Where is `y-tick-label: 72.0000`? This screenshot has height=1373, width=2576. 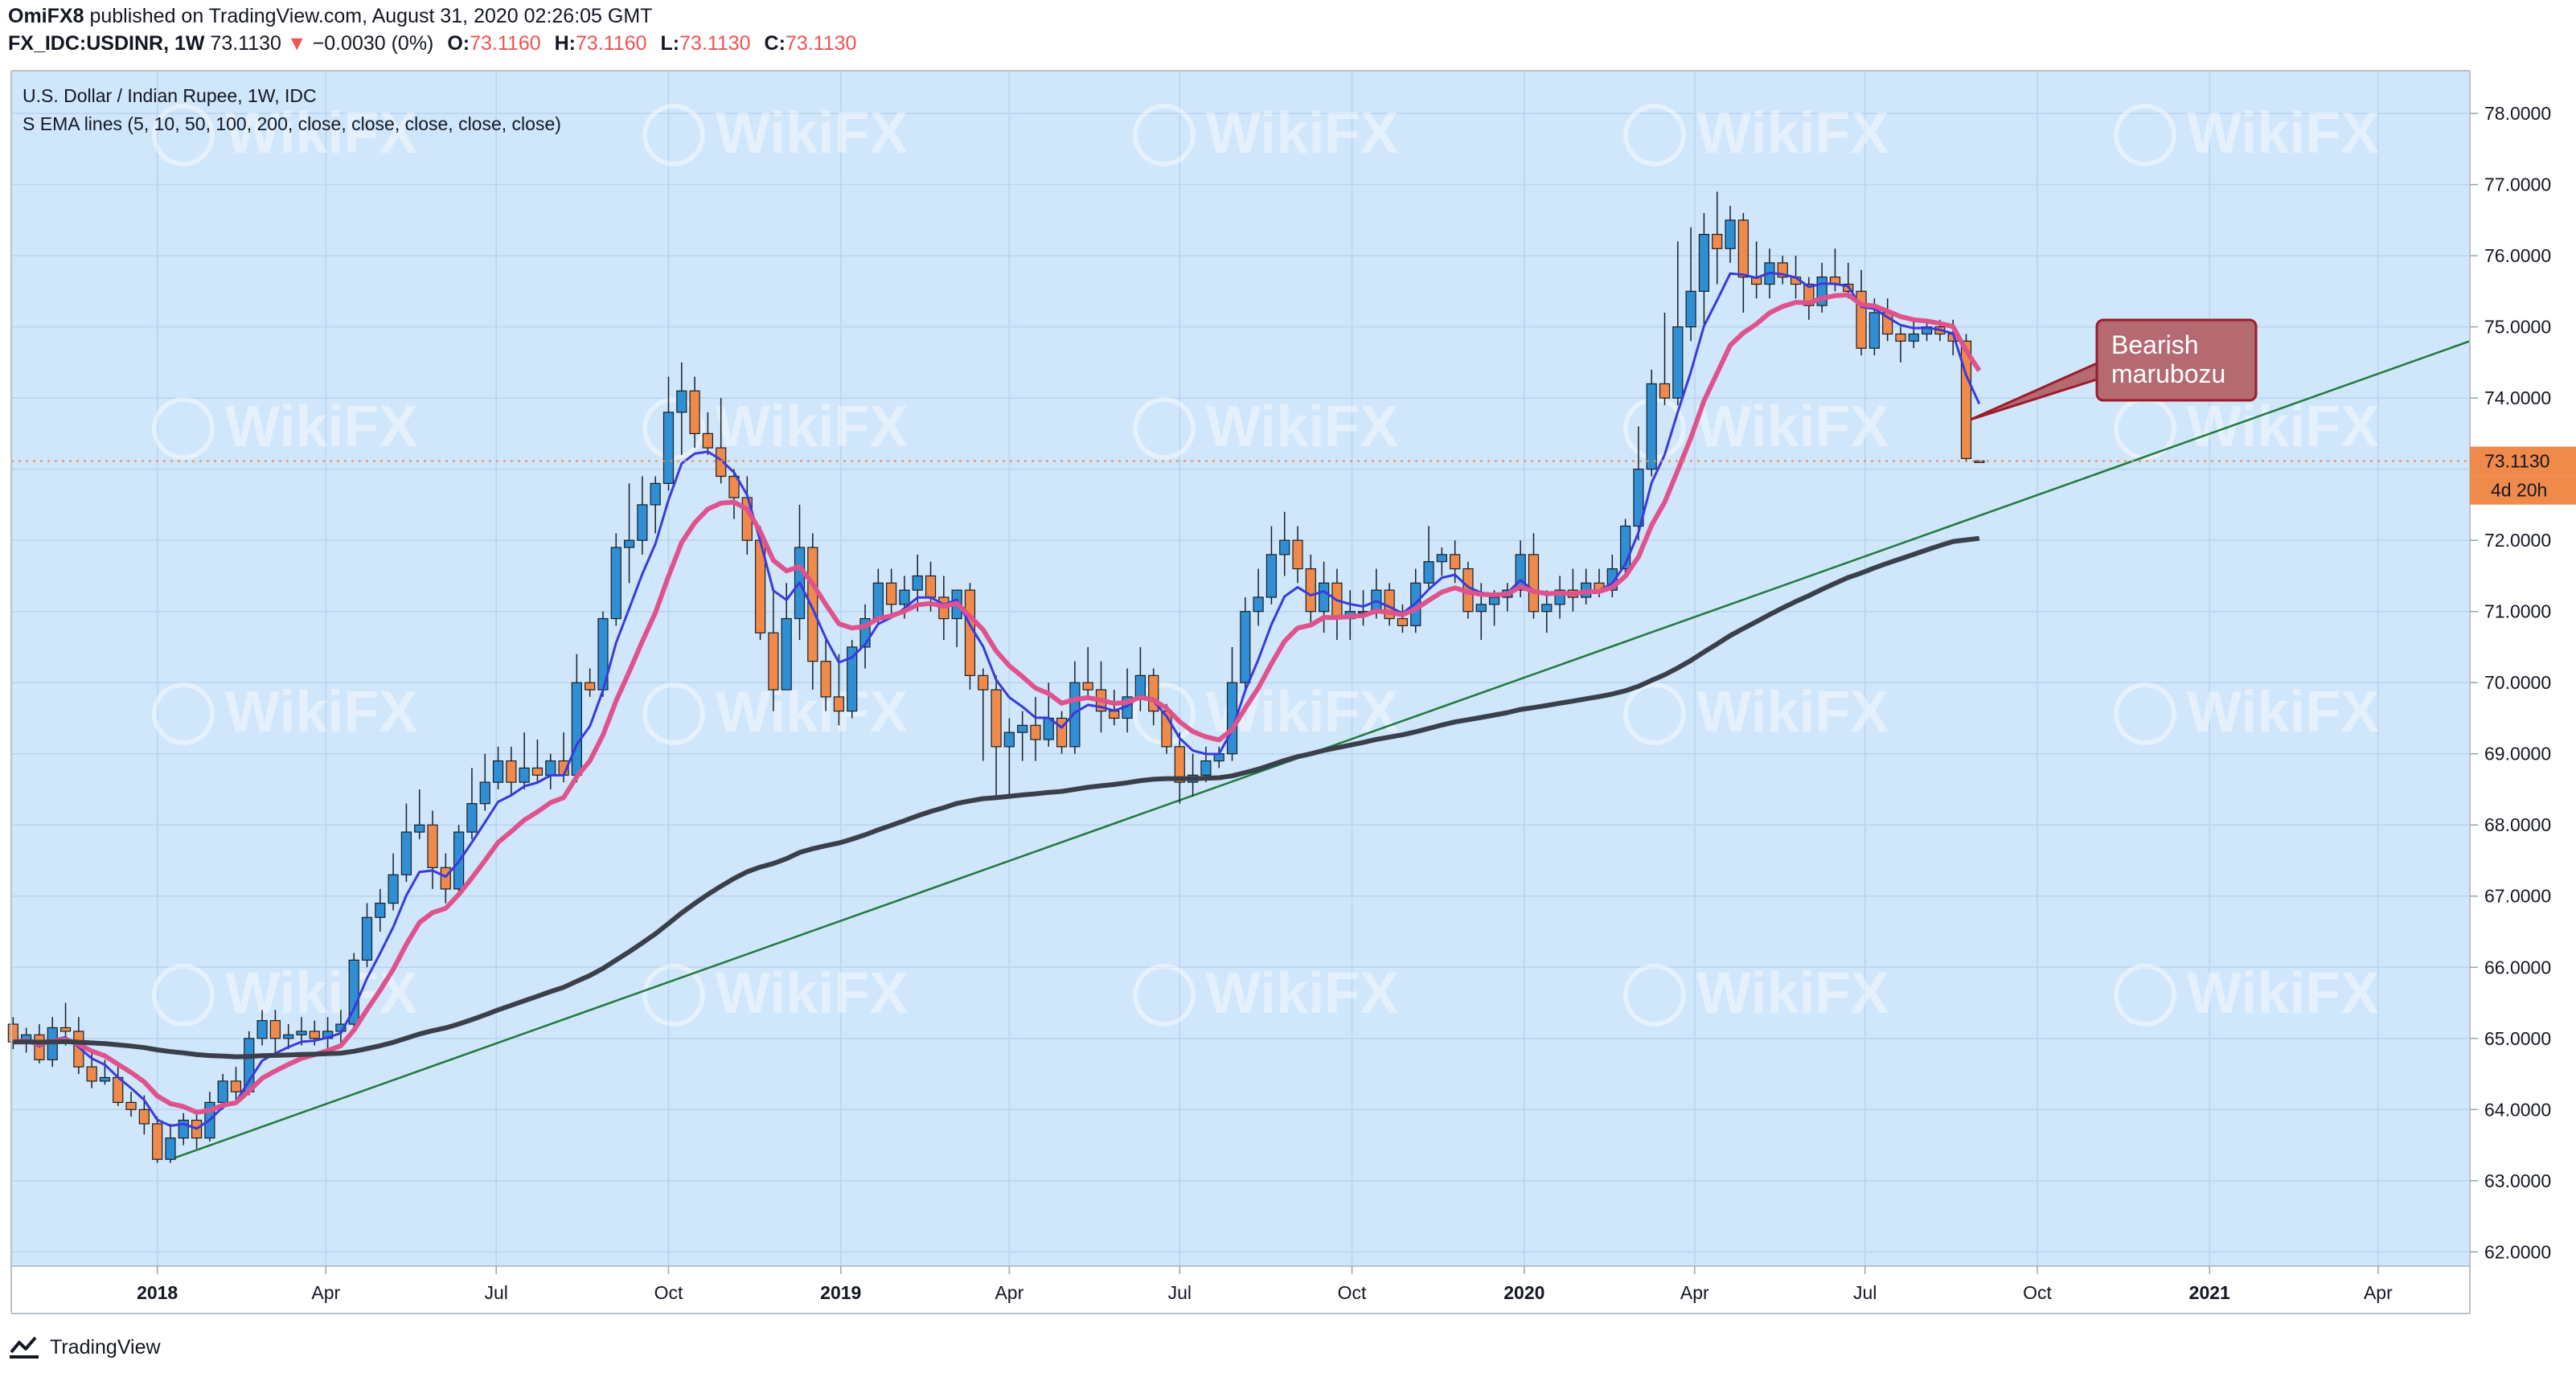 y-tick-label: 72.0000 is located at coordinates (2518, 540).